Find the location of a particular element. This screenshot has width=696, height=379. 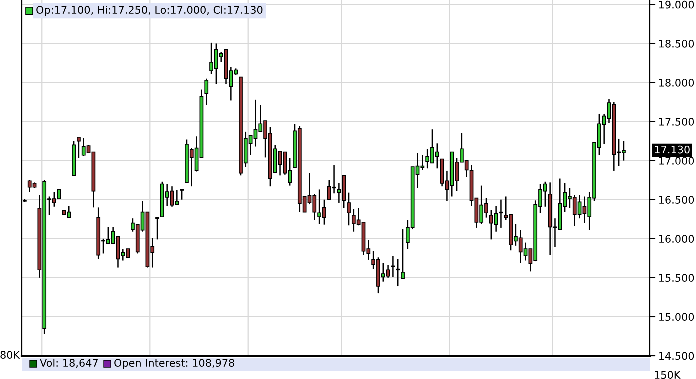

y-tick-label: 14.500 is located at coordinates (676, 356).